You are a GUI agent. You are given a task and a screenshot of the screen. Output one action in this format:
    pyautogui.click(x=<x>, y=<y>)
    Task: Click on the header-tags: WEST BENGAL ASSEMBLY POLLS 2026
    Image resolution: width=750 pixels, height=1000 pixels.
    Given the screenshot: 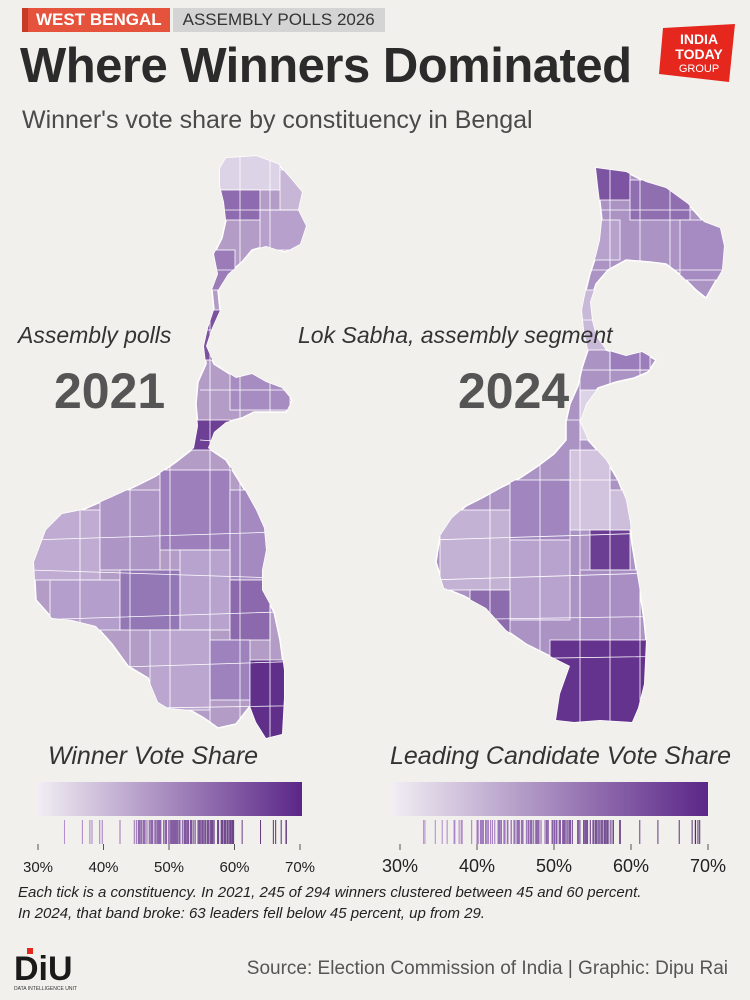 What is the action you would take?
    pyautogui.click(x=203, y=20)
    